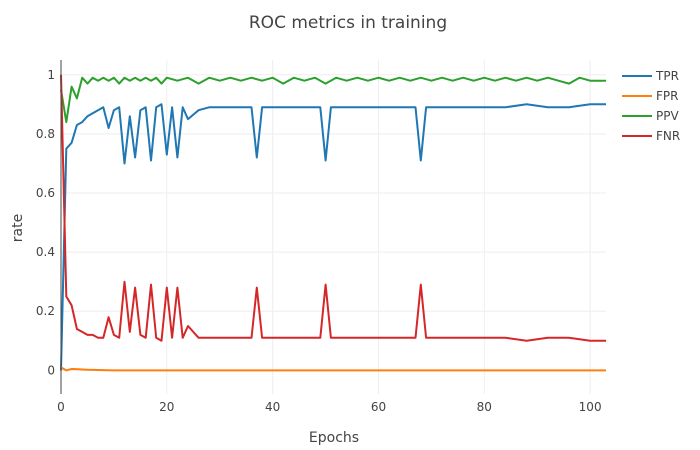 The image size is (700, 450). Describe the element at coordinates (378, 407) in the screenshot. I see `x-tick-label: 60` at that location.